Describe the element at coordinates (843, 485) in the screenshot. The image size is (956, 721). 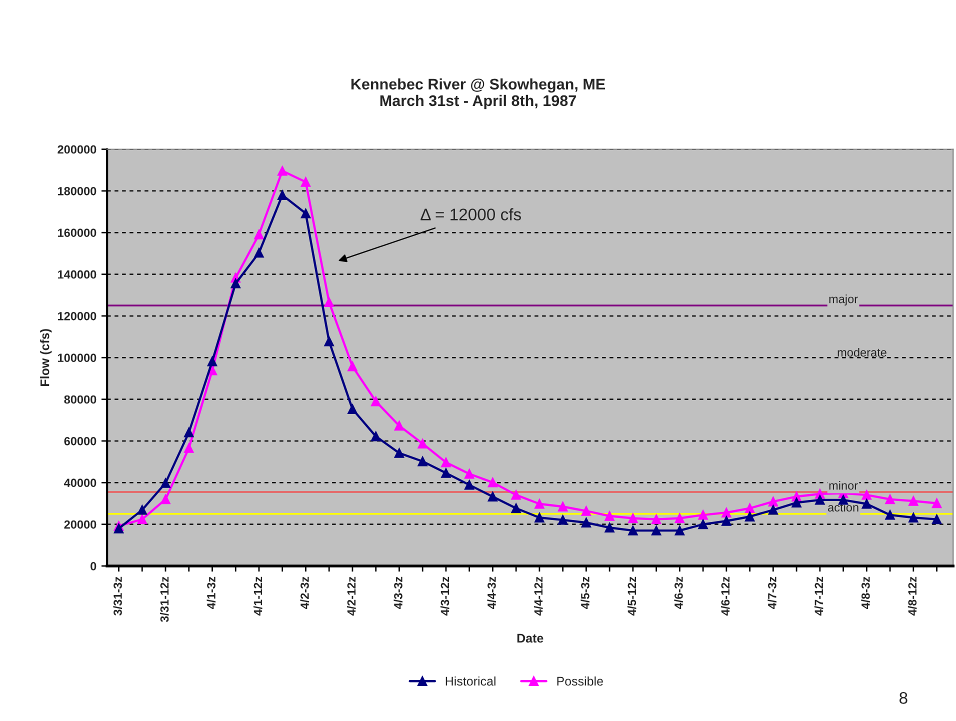
I see `ref-line-label: minor` at that location.